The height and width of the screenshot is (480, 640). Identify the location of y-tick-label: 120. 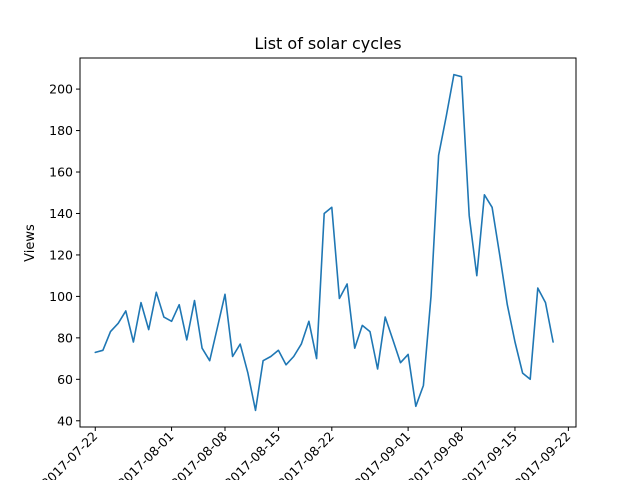
(61, 254).